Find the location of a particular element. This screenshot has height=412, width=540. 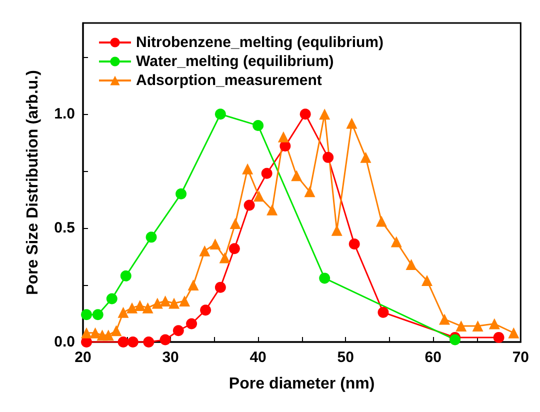

legend-label: Water_melting (equilibrium) is located at coordinates (235, 61).